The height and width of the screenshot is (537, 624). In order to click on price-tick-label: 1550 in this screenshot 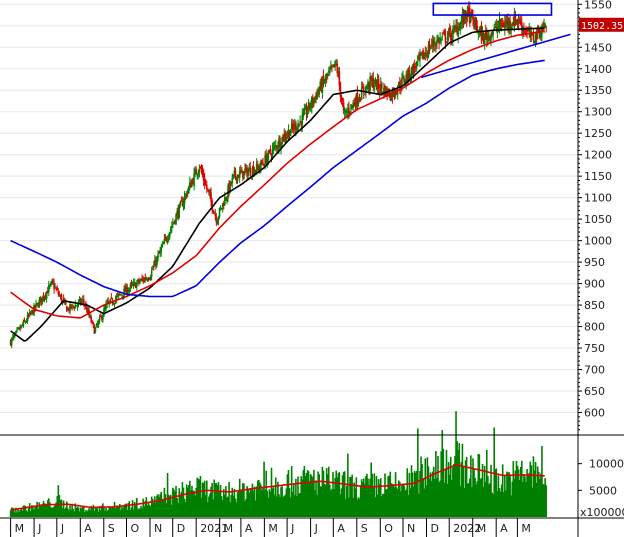, I will do `click(598, 5)`.